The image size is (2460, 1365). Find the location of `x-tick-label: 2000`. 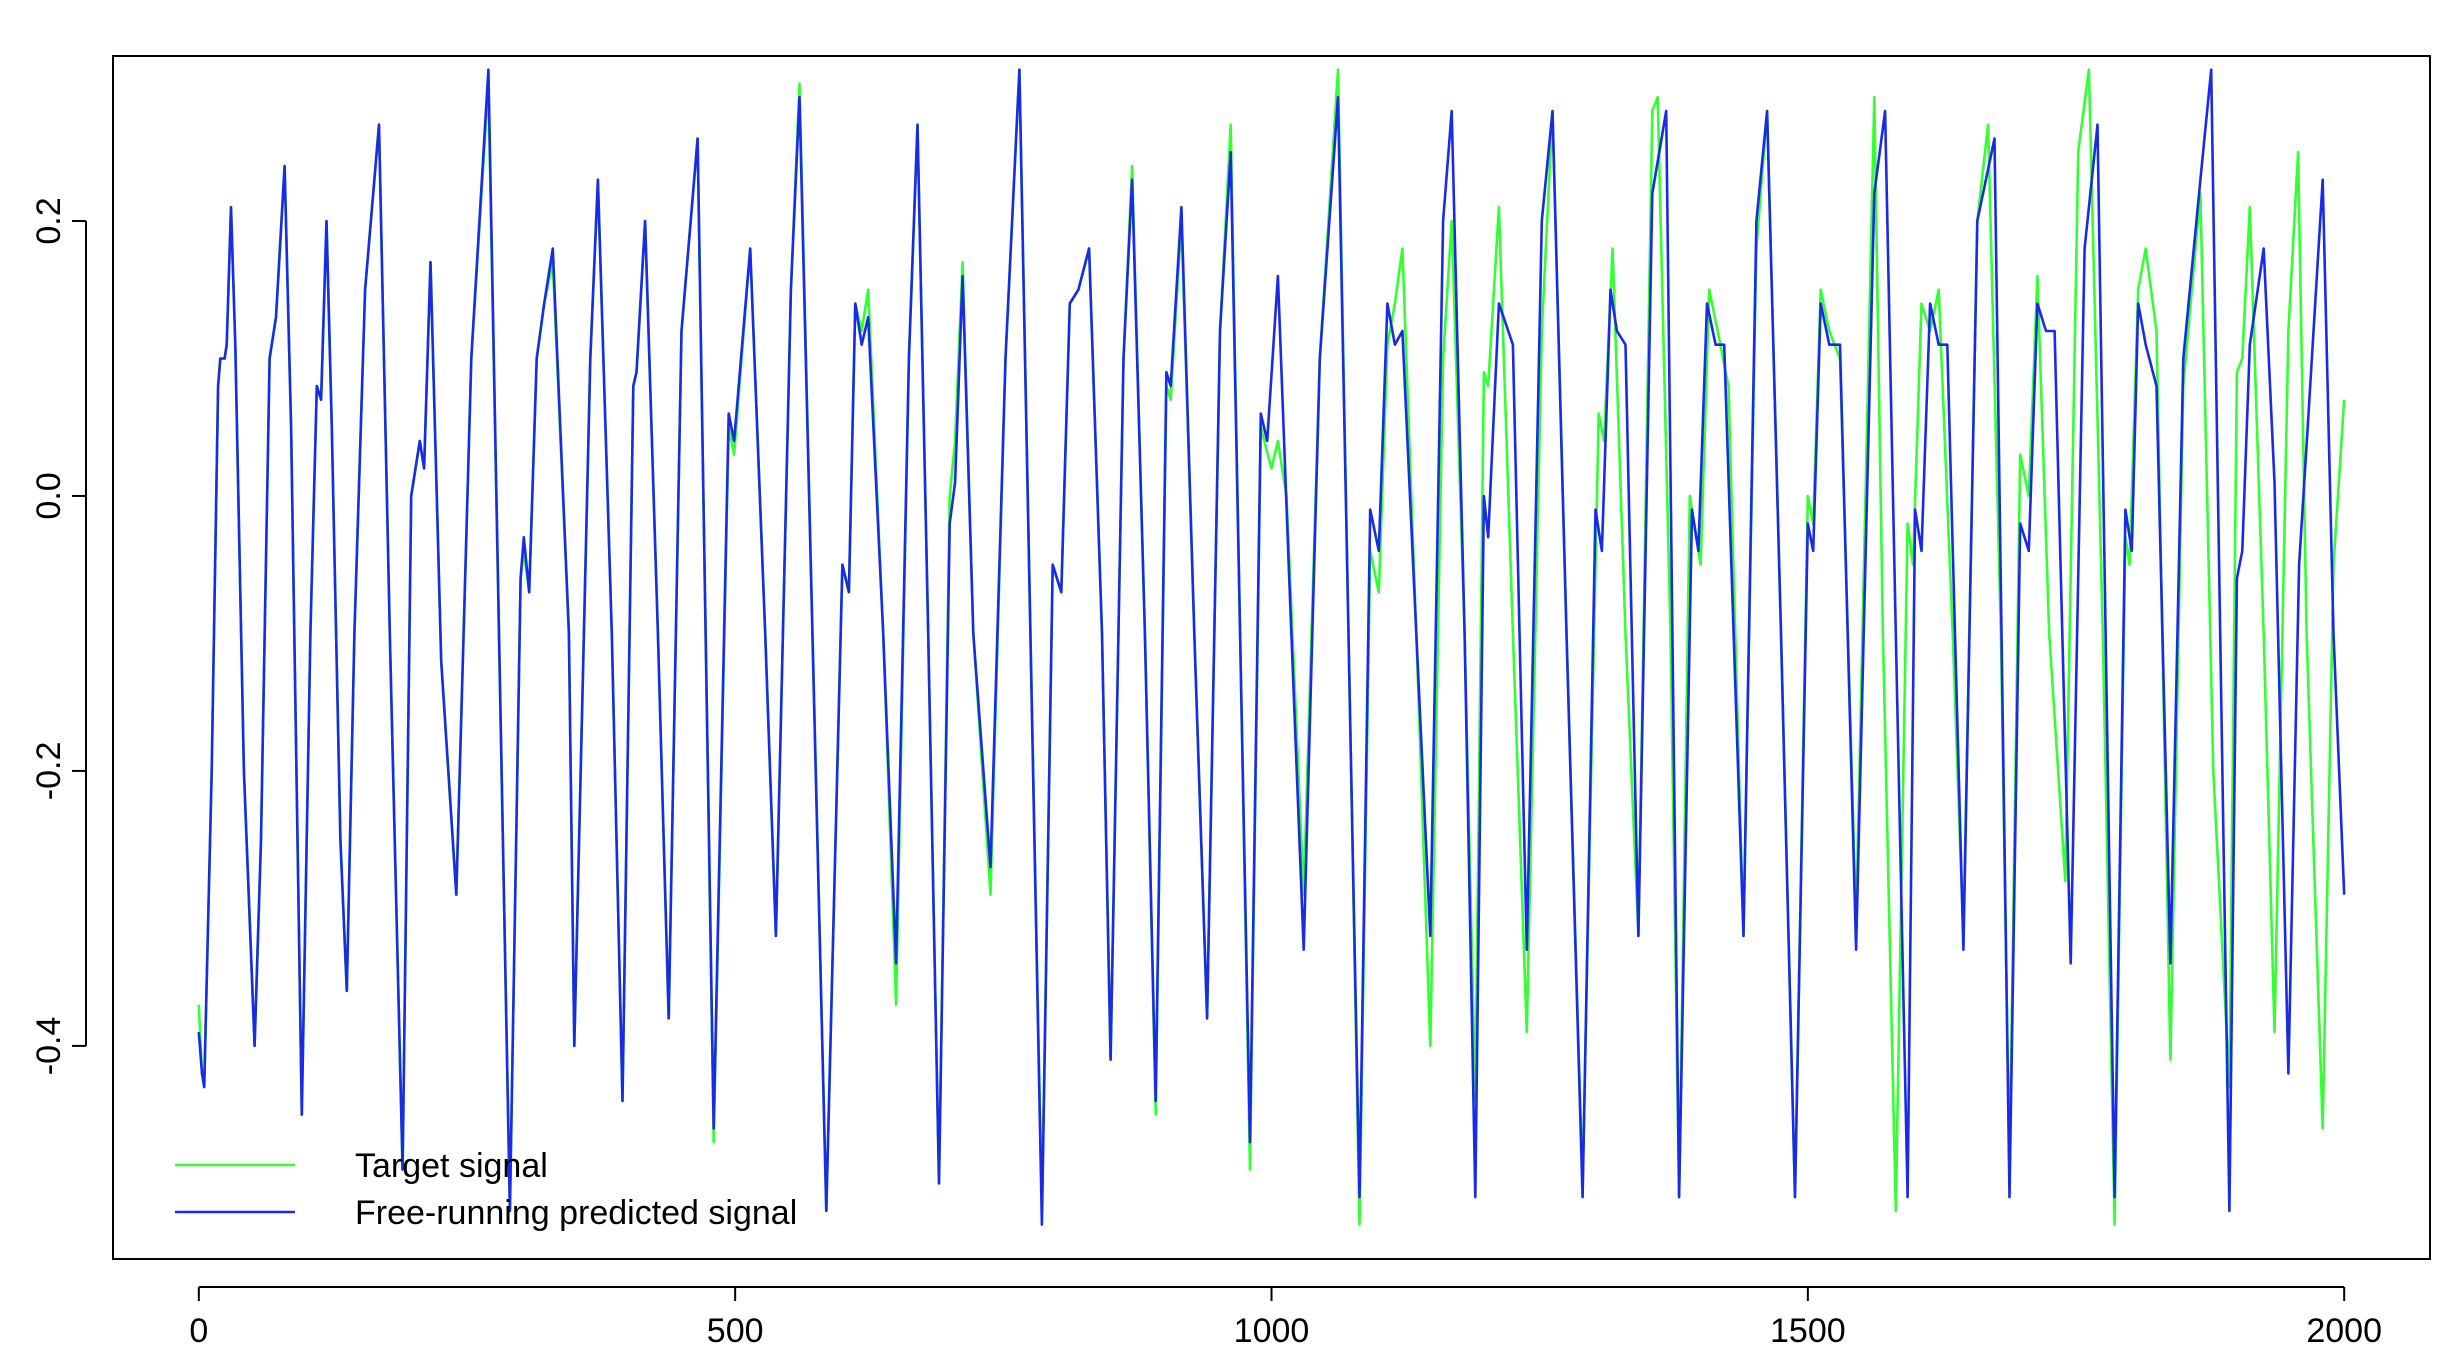

x-tick-label: 2000 is located at coordinates (2344, 1331).